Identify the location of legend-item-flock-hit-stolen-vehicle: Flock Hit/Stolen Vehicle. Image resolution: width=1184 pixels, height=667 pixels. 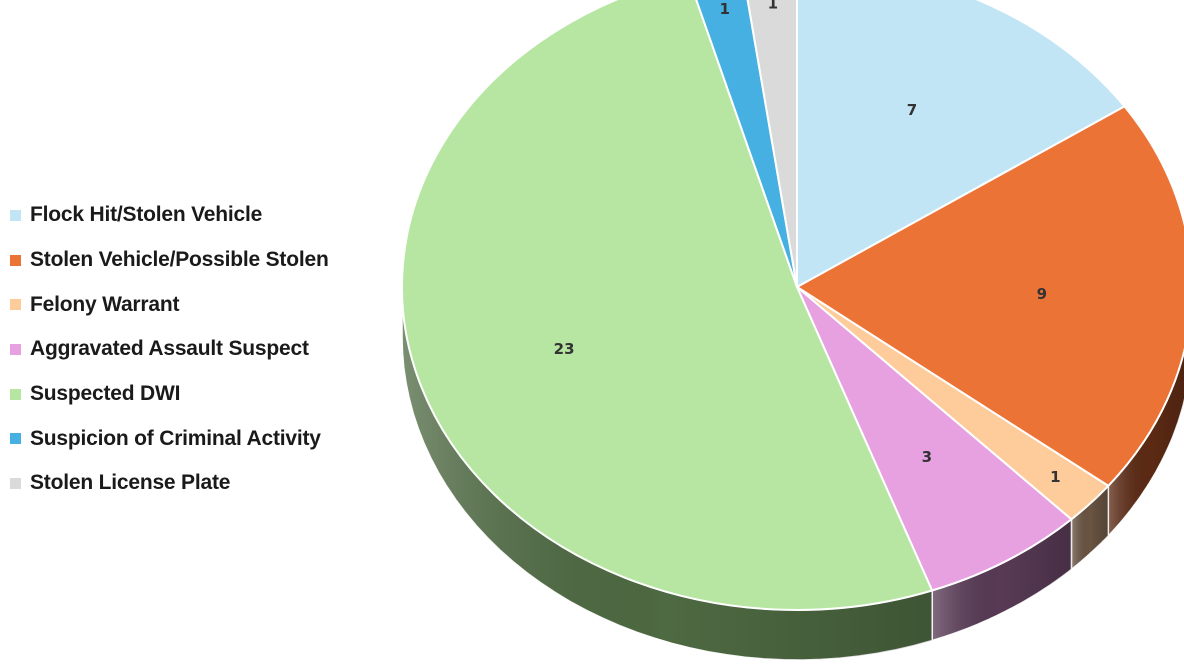
(169, 215).